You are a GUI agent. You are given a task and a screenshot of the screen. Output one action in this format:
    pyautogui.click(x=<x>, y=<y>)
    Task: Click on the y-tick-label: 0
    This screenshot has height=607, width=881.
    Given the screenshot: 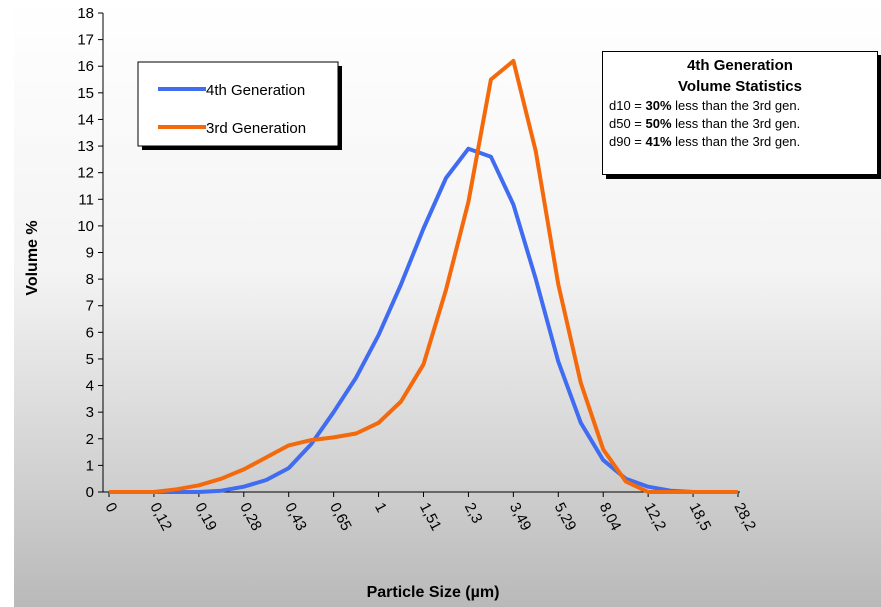 What is the action you would take?
    pyautogui.click(x=90, y=492)
    